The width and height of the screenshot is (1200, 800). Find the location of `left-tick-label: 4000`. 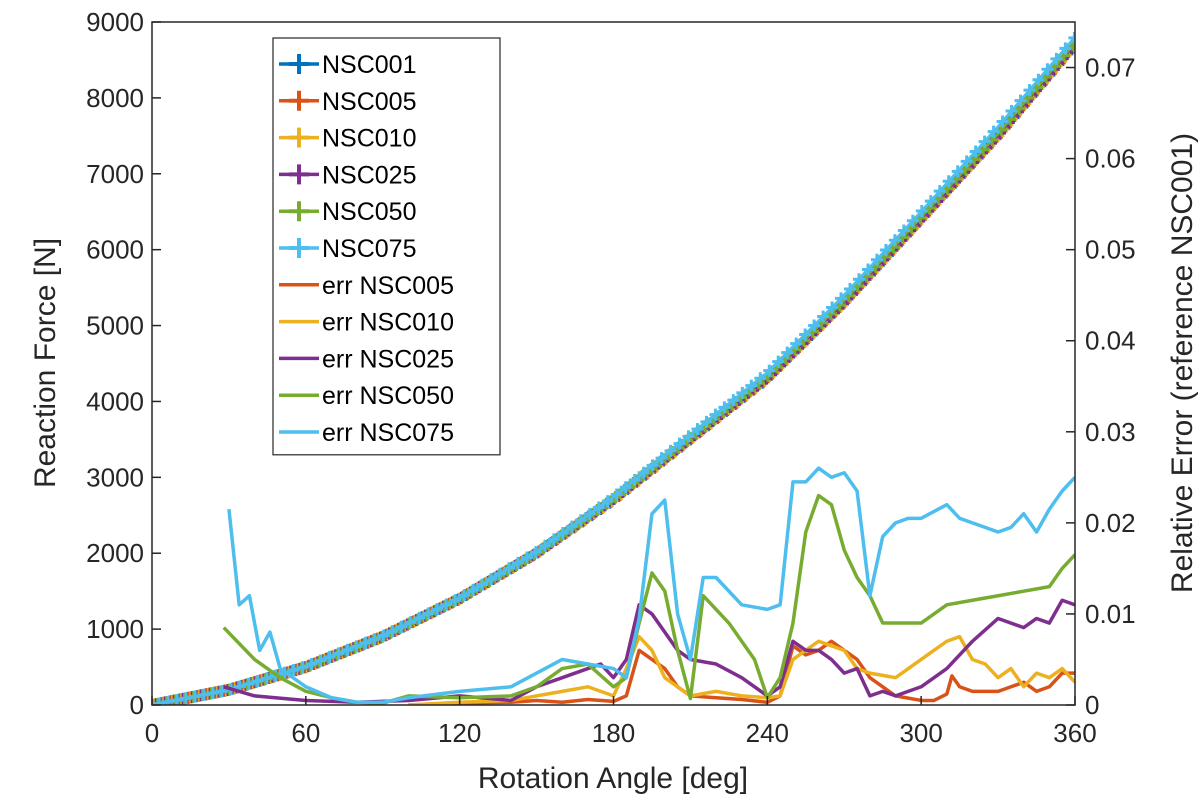

left-tick-label: 4000 is located at coordinates (115, 401).